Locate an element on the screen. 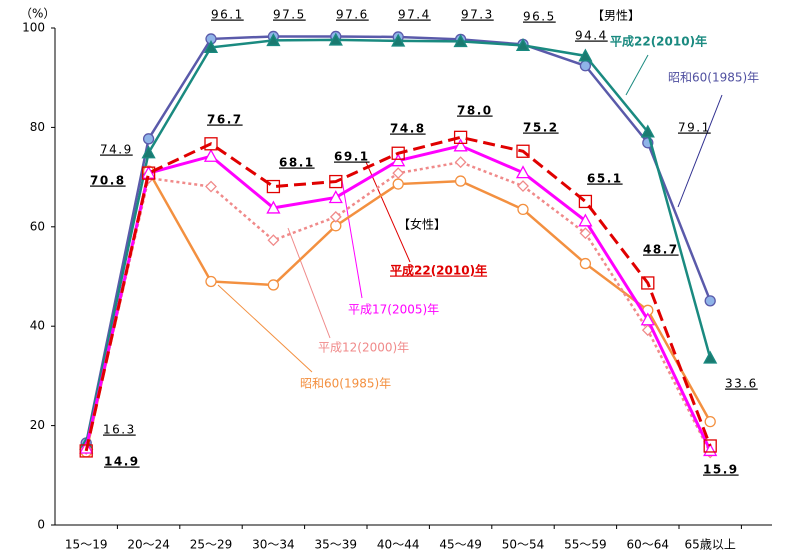 This screenshot has width=801, height=552. data-label: 96.1 is located at coordinates (227, 15).